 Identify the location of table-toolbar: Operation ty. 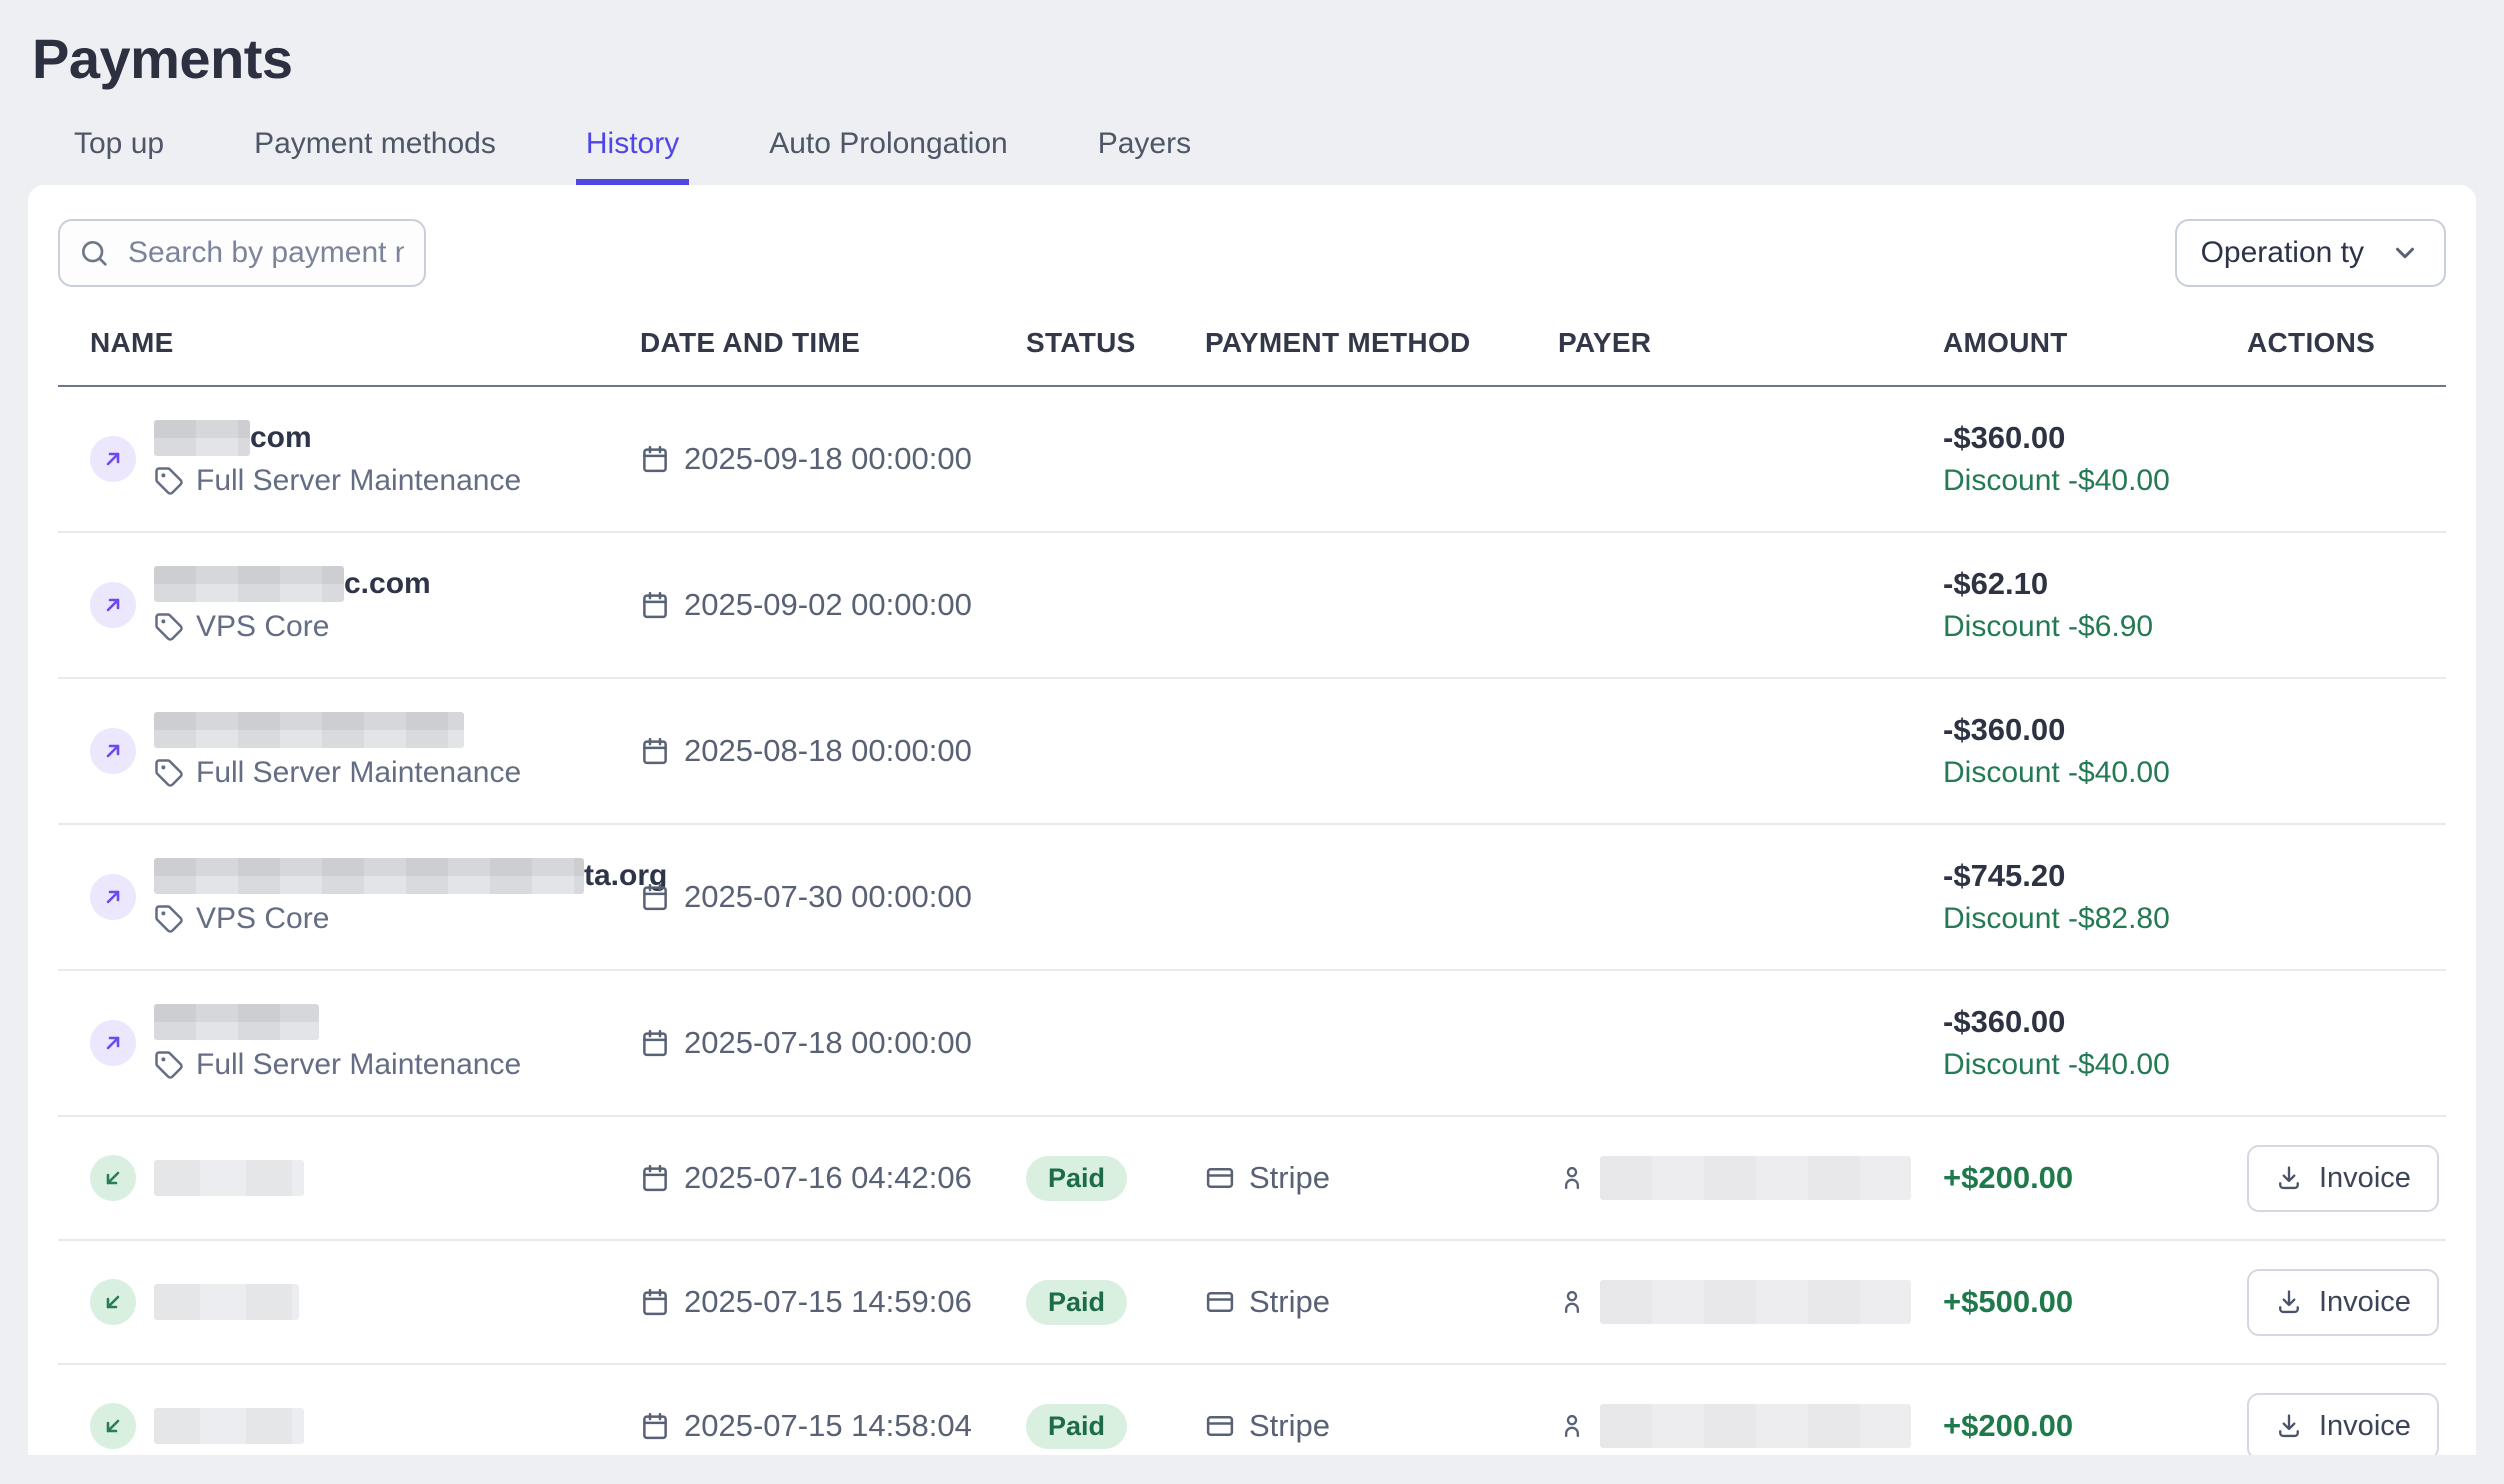
(1252, 253).